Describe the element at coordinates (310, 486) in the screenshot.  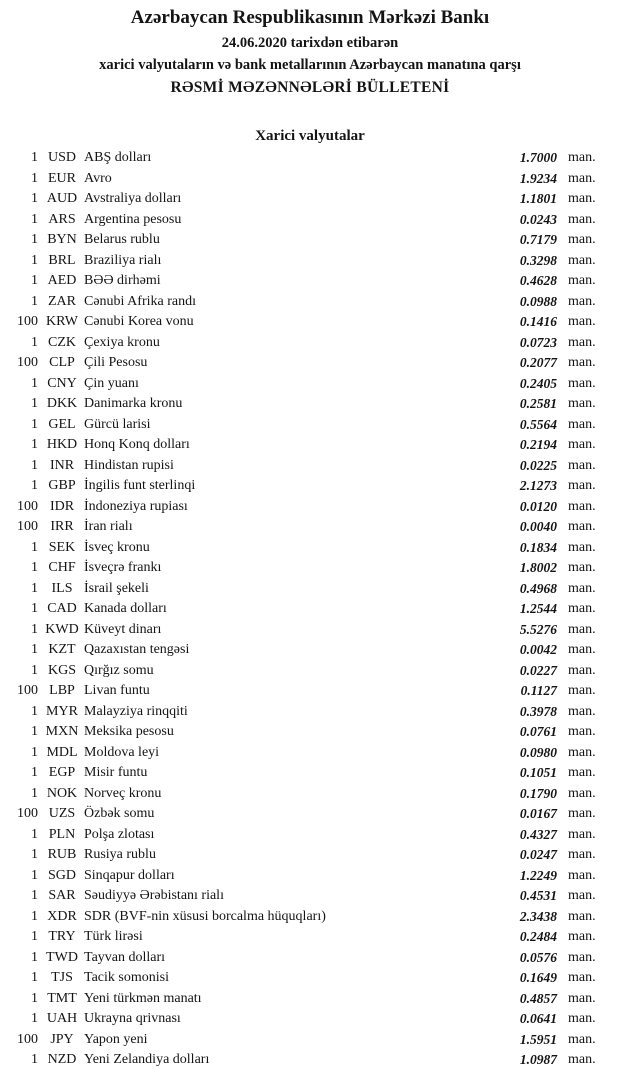
I see `table-row: 1 GBP İngilis funt sterlinqi 2.1273 man.` at that location.